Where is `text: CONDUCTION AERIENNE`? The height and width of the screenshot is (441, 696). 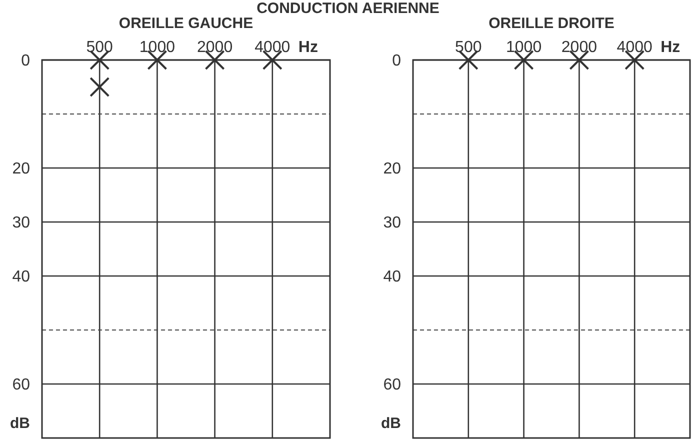 text: CONDUCTION AERIENNE is located at coordinates (348, 8).